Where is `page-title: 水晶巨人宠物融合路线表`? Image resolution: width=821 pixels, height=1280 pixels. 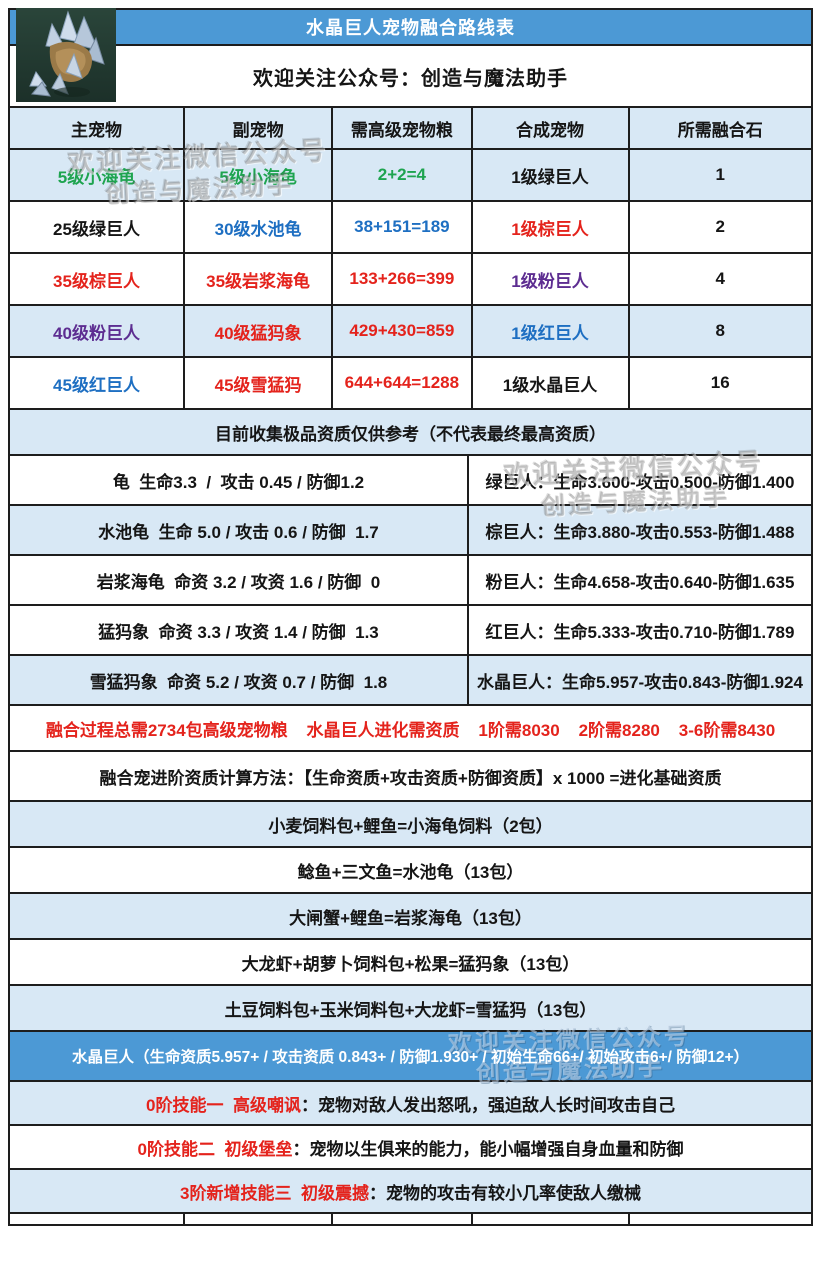
page-title: 水晶巨人宠物融合路线表 is located at coordinates (410, 28).